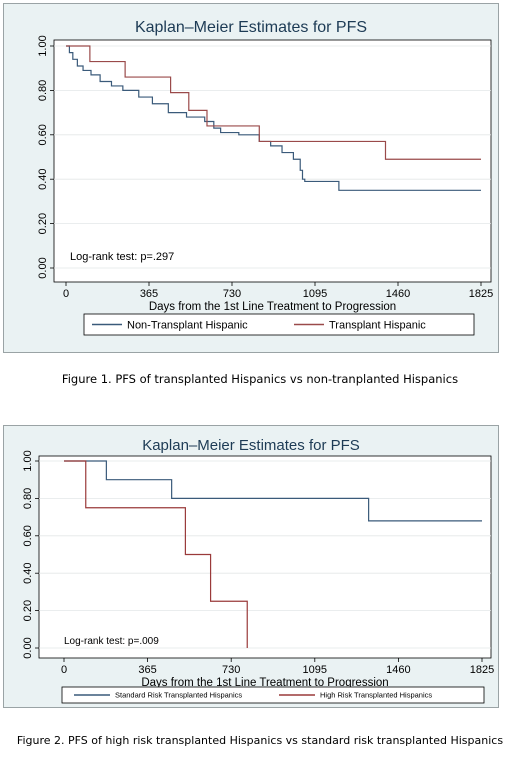  What do you see at coordinates (376, 695) in the screenshot?
I see `legend-label-series-2: High Risk Transplanted Hispanics` at bounding box center [376, 695].